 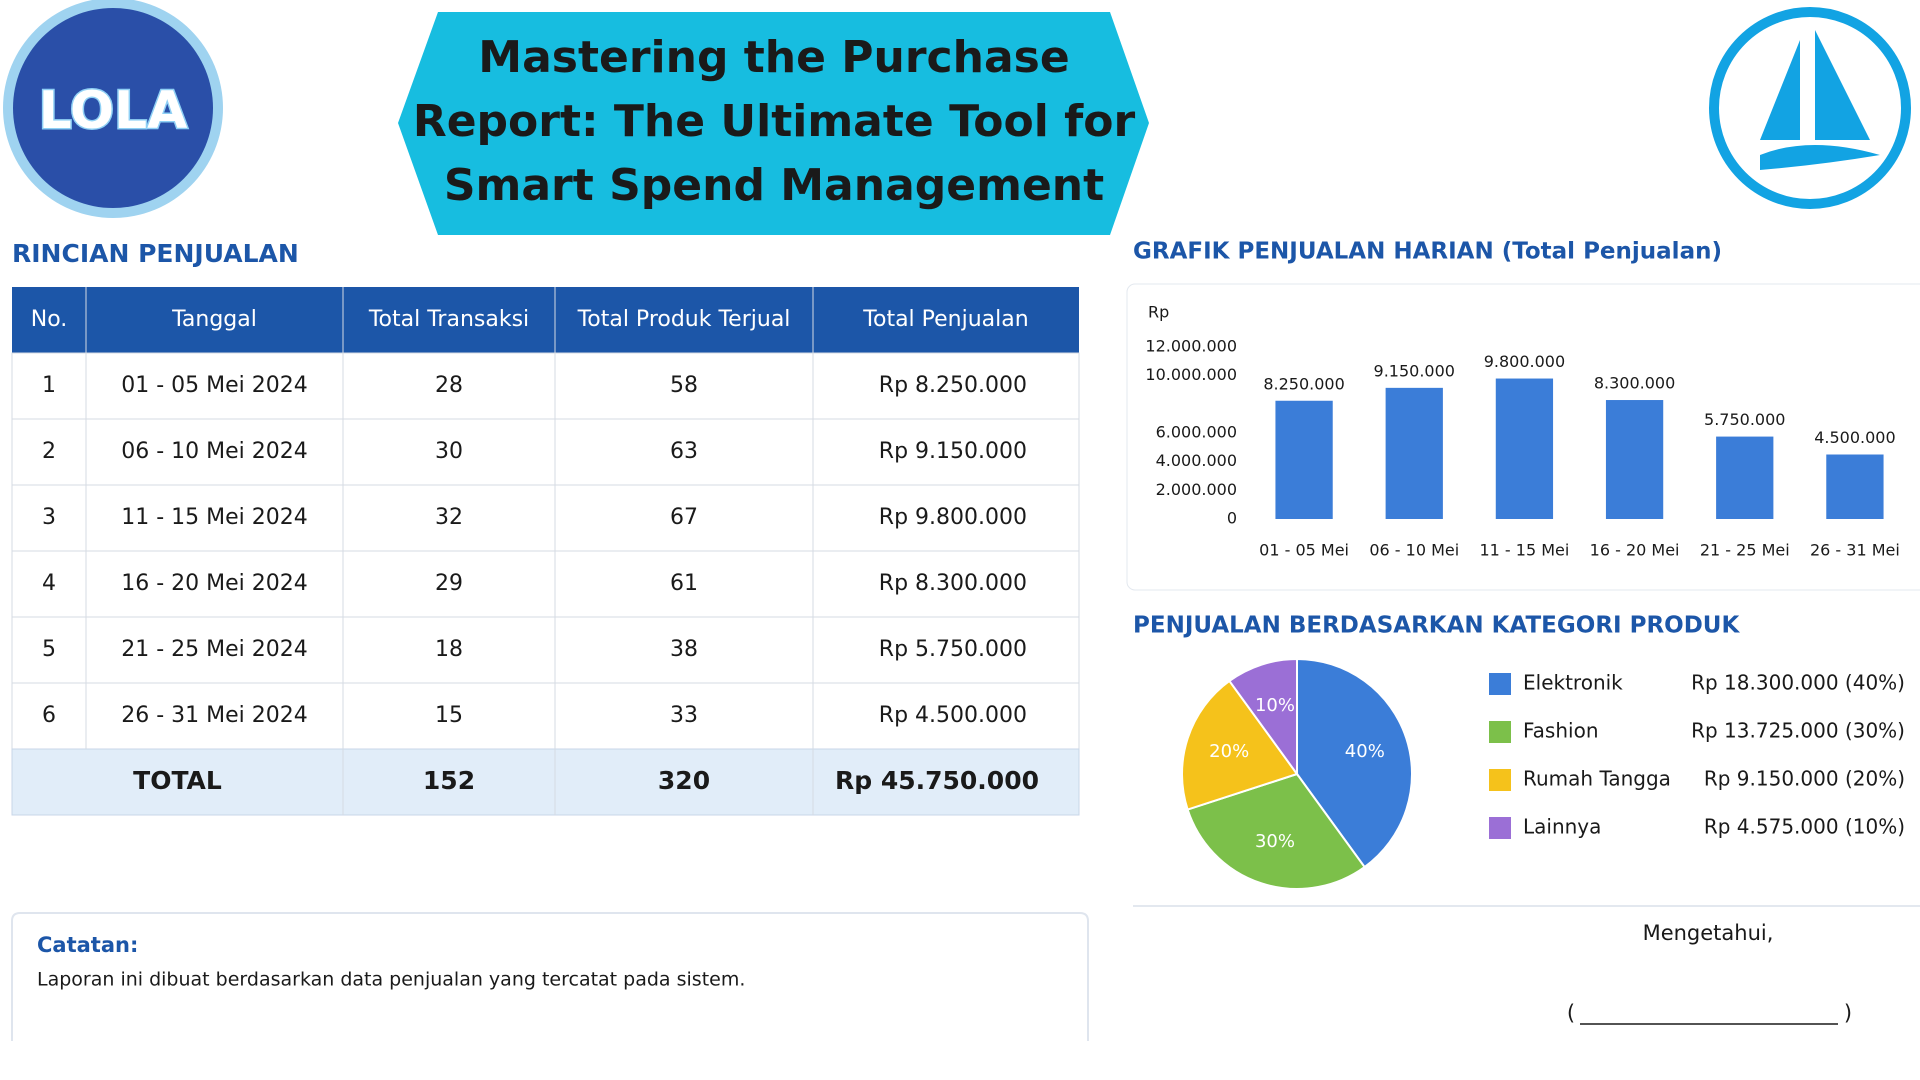 I want to click on total-cell: 320, so click(x=684, y=780).